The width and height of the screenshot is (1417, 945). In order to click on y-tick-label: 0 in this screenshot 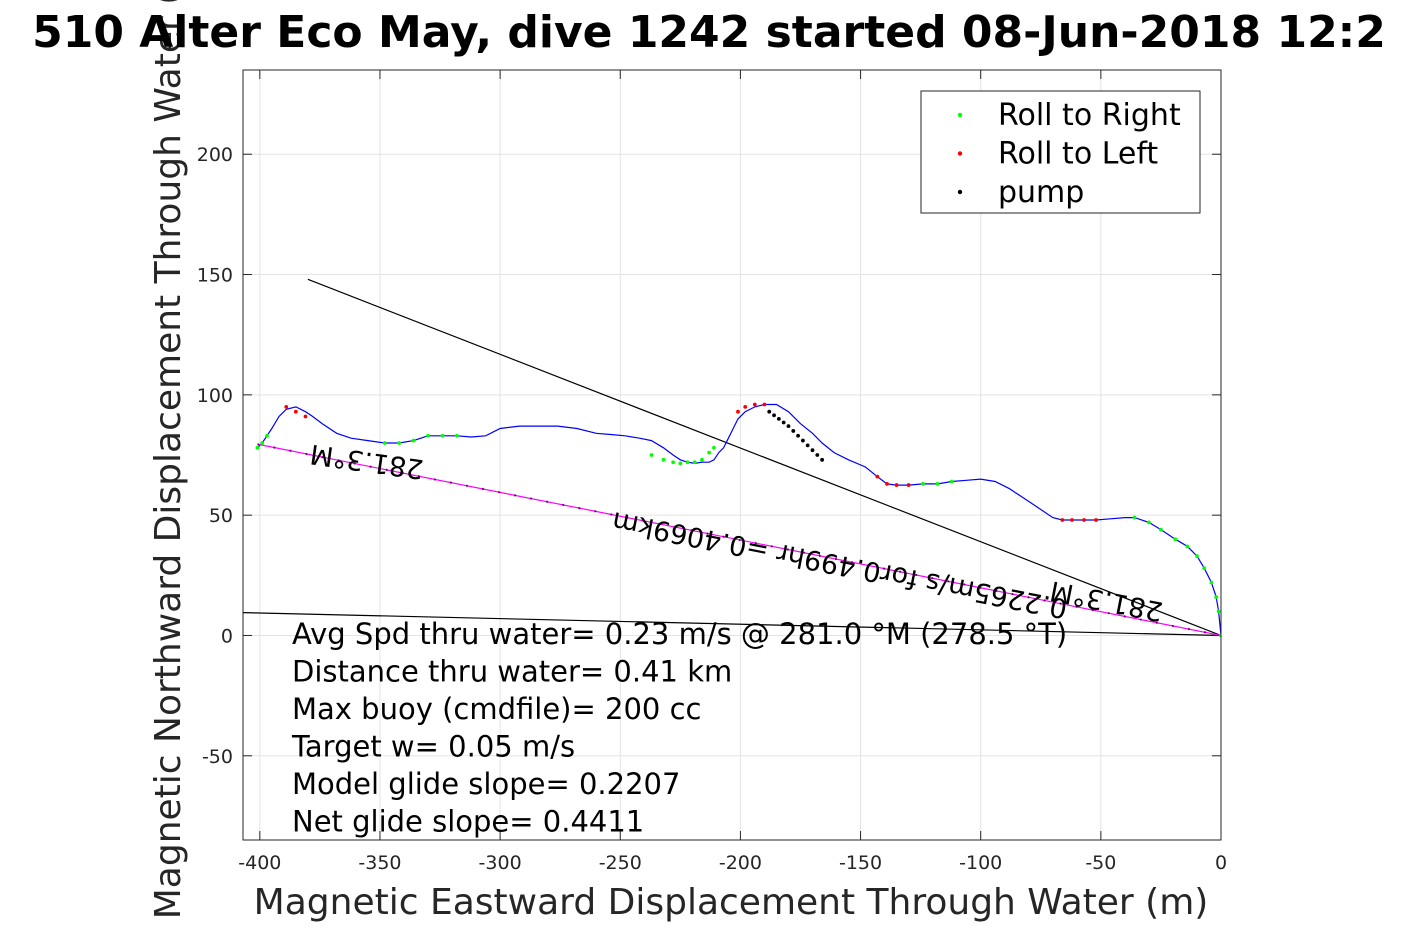, I will do `click(227, 636)`.